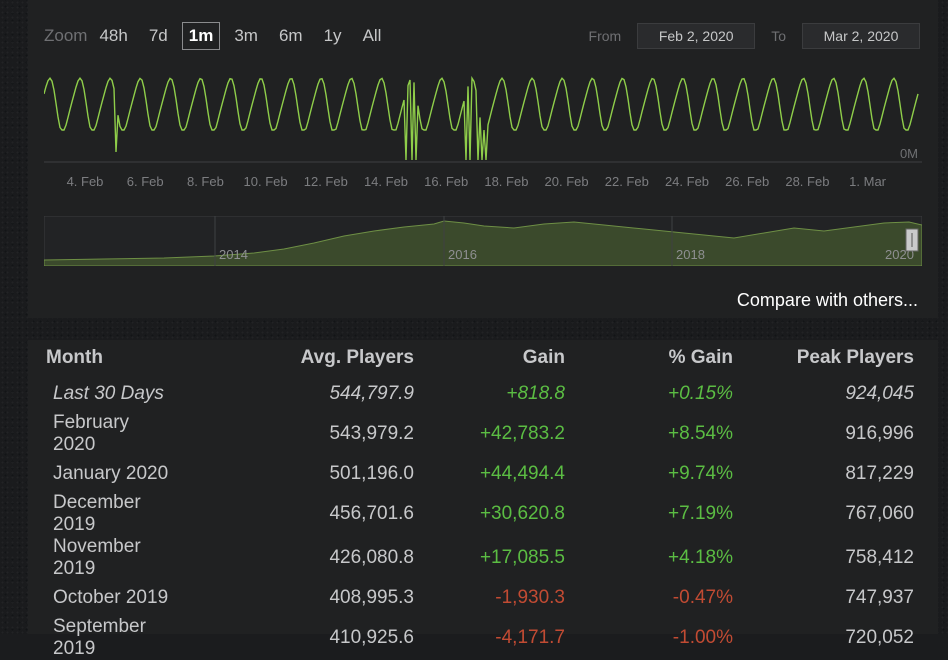 The image size is (948, 660). I want to click on cell-pct-gain: +4.18%, so click(700, 557).